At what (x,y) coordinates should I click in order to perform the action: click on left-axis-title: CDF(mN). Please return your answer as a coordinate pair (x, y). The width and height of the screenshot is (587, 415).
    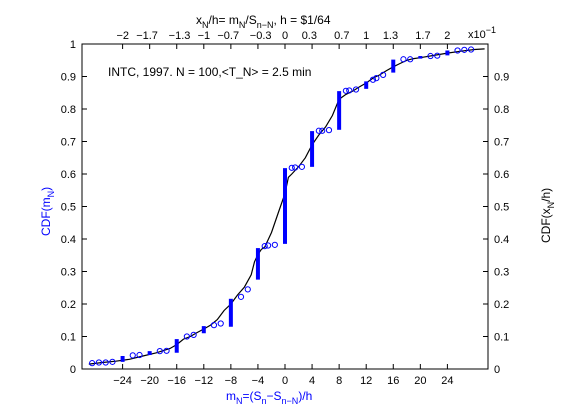
    Looking at the image, I should click on (47, 211).